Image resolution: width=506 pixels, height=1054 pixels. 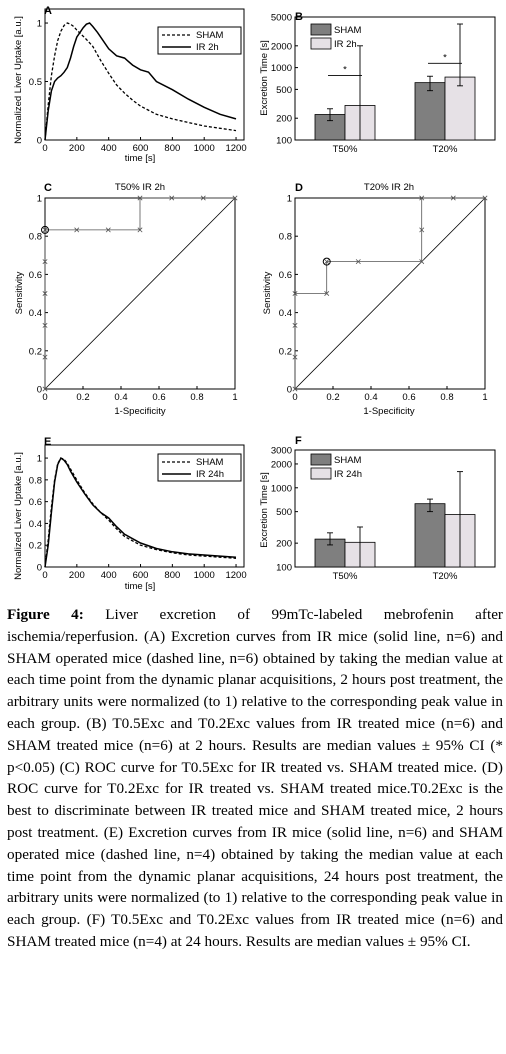 What do you see at coordinates (47, 442) in the screenshot?
I see `panel-letter-e: E` at bounding box center [47, 442].